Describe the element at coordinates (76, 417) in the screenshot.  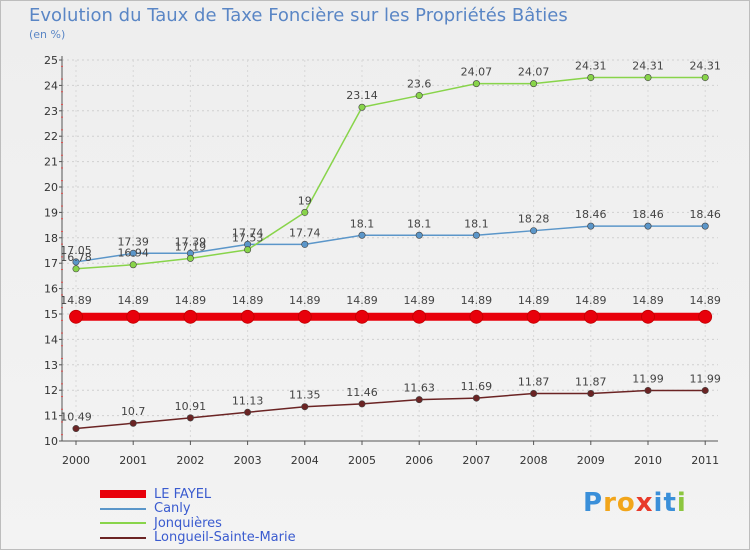
I see `data-label: 10.49` at that location.